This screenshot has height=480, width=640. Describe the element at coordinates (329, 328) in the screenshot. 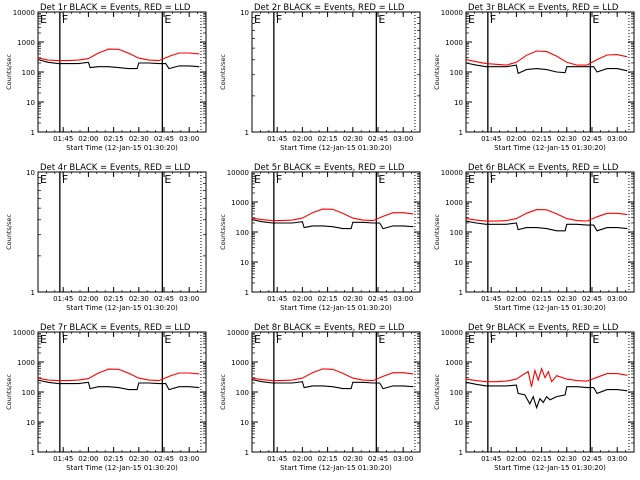

I see `panel-title: Det 8r BLACK = Events, RED = LLD` at that location.